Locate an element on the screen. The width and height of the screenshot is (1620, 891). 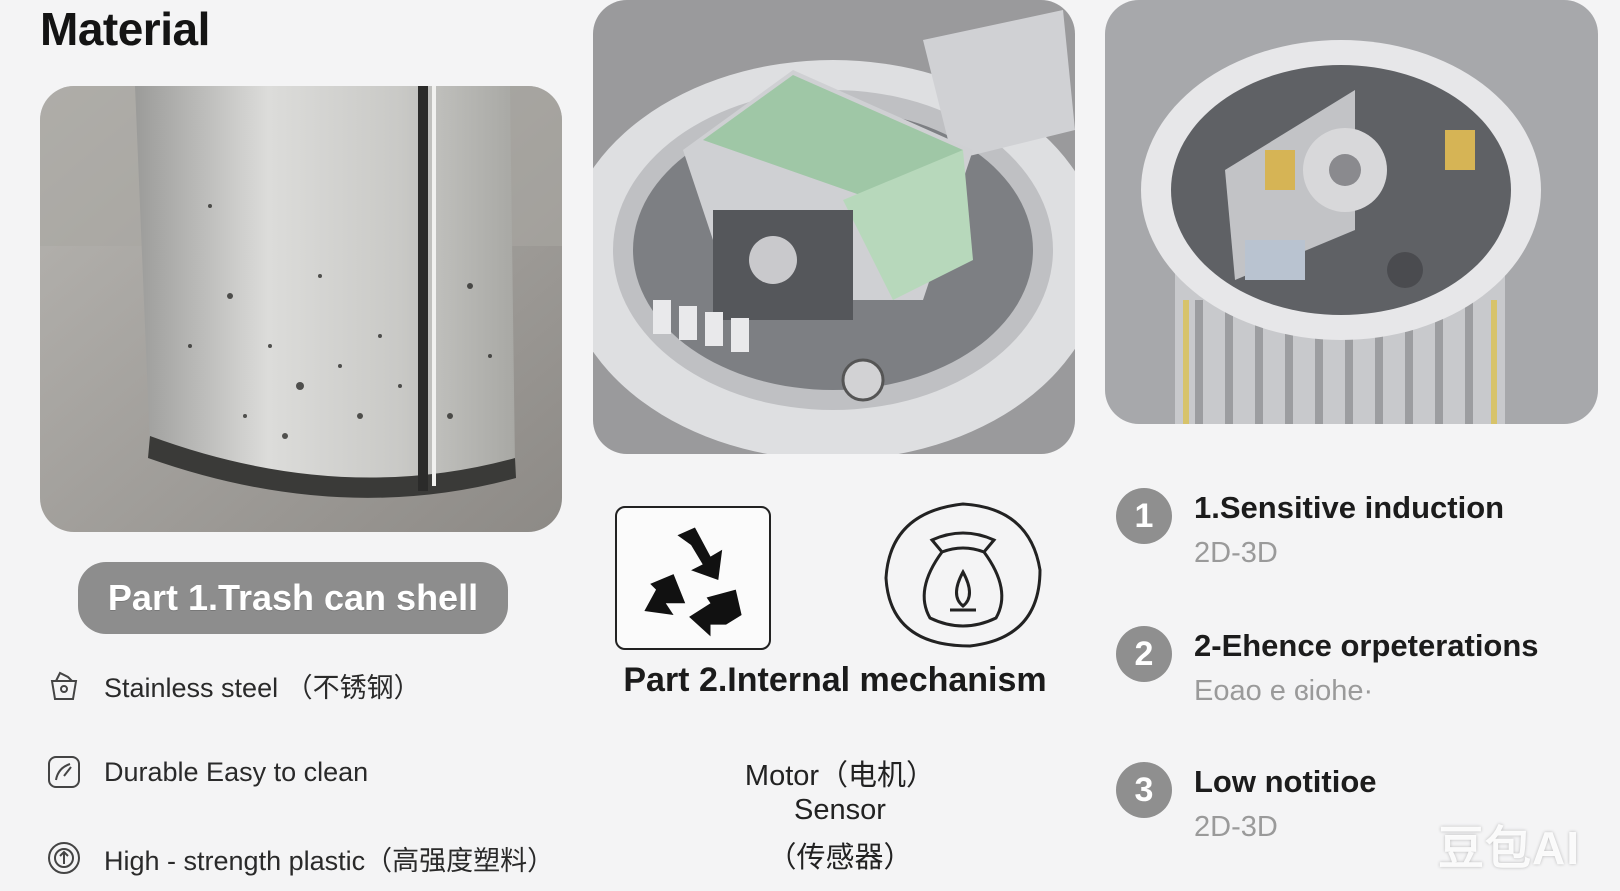
step-number-badge: 1 is located at coordinates (1144, 516).